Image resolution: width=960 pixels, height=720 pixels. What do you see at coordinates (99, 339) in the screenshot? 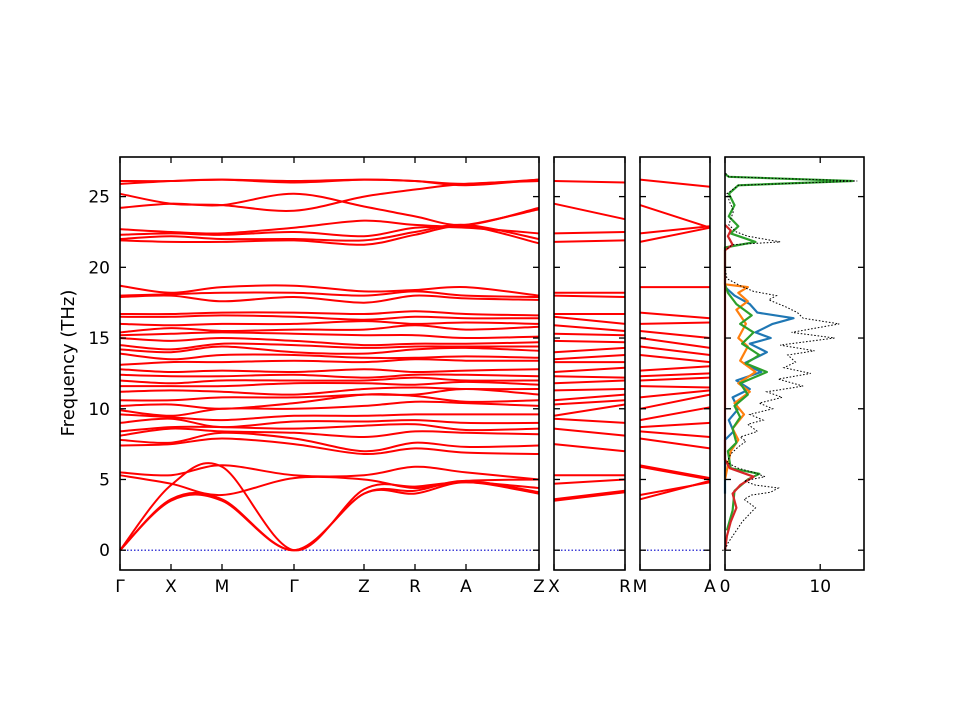
I see `y-tick-label: 15` at bounding box center [99, 339].